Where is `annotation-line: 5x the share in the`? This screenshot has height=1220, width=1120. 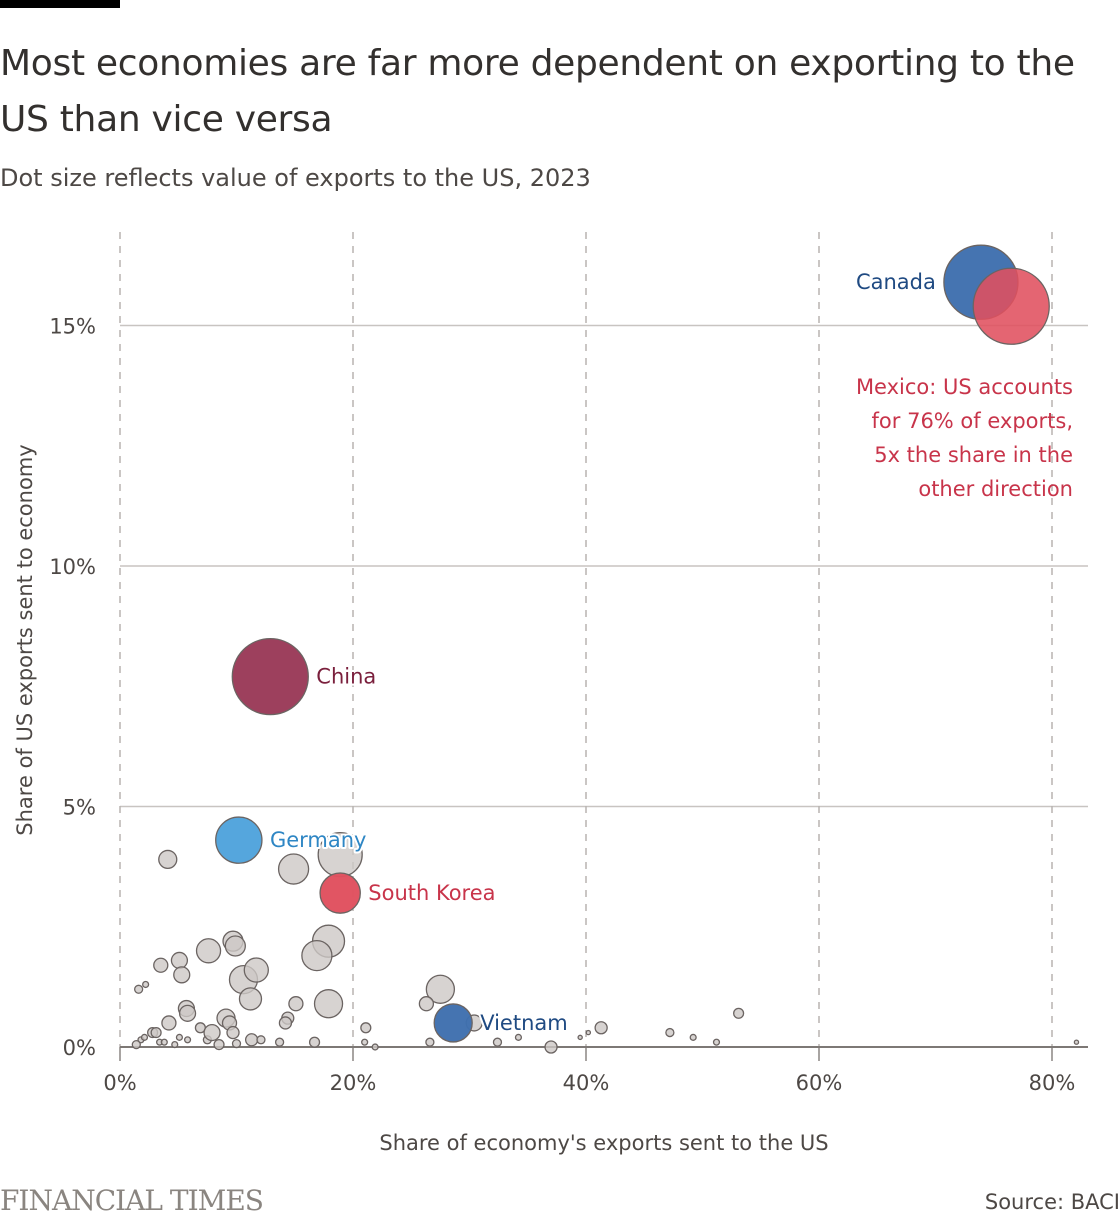
annotation-line: 5x the share in the is located at coordinates (973, 455).